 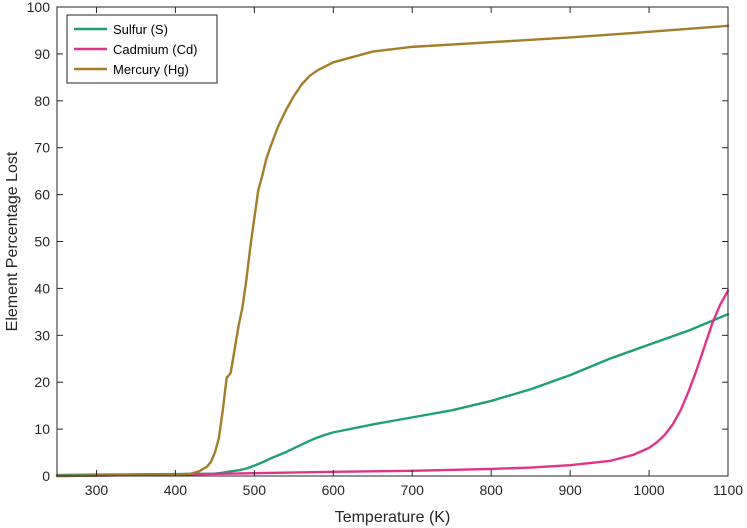 What do you see at coordinates (42, 335) in the screenshot?
I see `y-tick-label: 30` at bounding box center [42, 335].